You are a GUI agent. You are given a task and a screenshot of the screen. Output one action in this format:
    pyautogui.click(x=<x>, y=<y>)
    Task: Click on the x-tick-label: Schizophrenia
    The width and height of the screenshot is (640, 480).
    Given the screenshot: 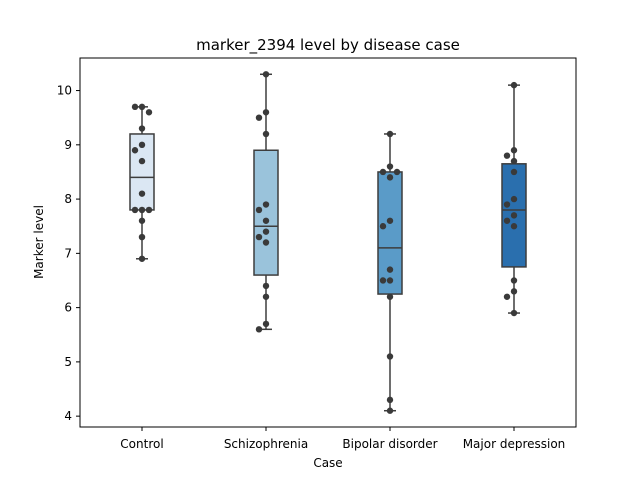 What is the action you would take?
    pyautogui.click(x=266, y=444)
    